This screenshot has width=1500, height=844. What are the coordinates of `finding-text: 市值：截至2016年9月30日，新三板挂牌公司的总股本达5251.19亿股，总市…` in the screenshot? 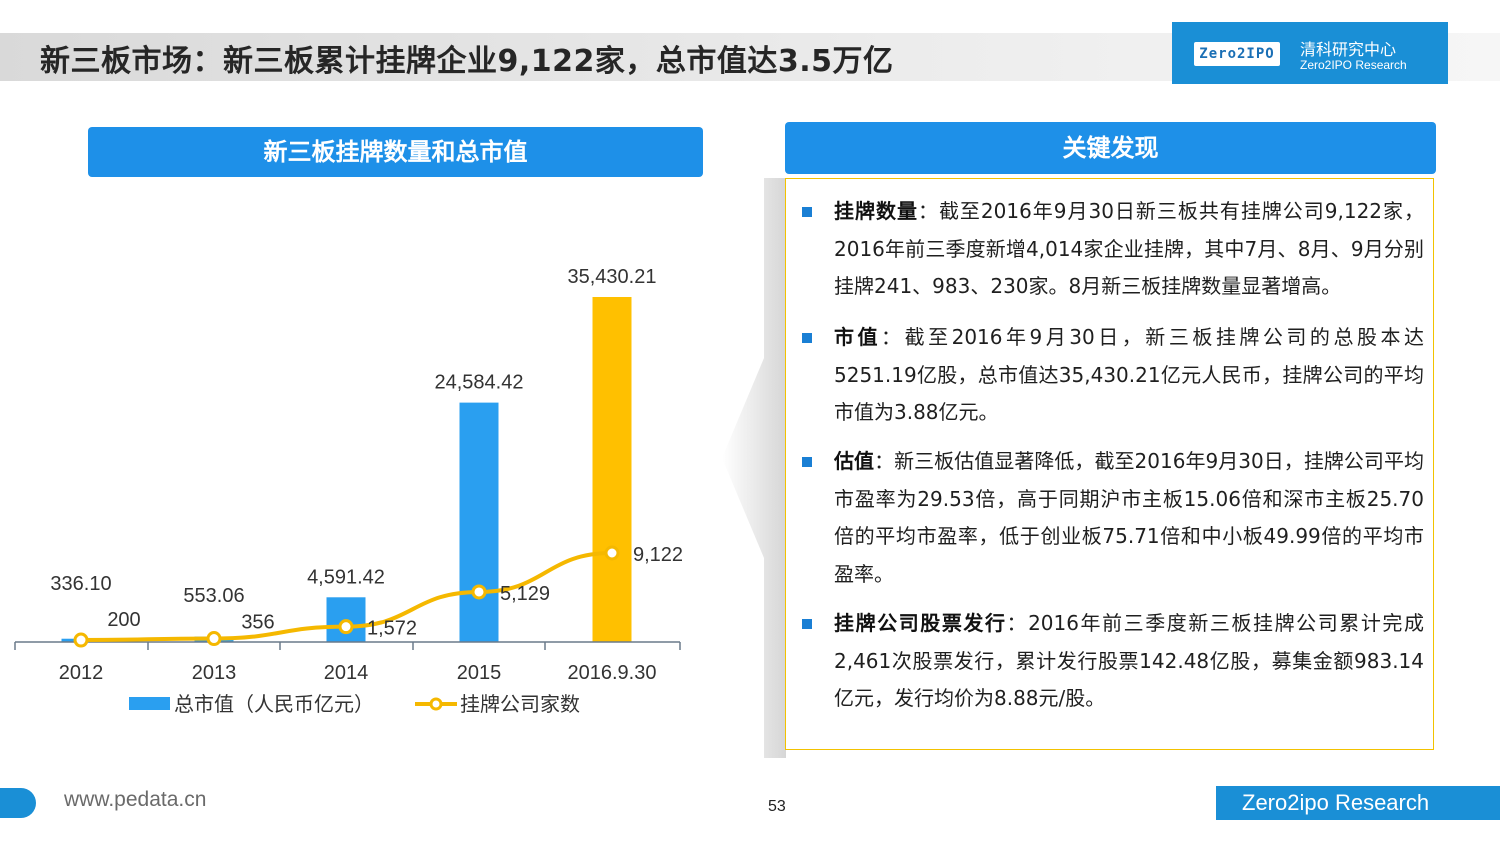 It's located at (1129, 375).